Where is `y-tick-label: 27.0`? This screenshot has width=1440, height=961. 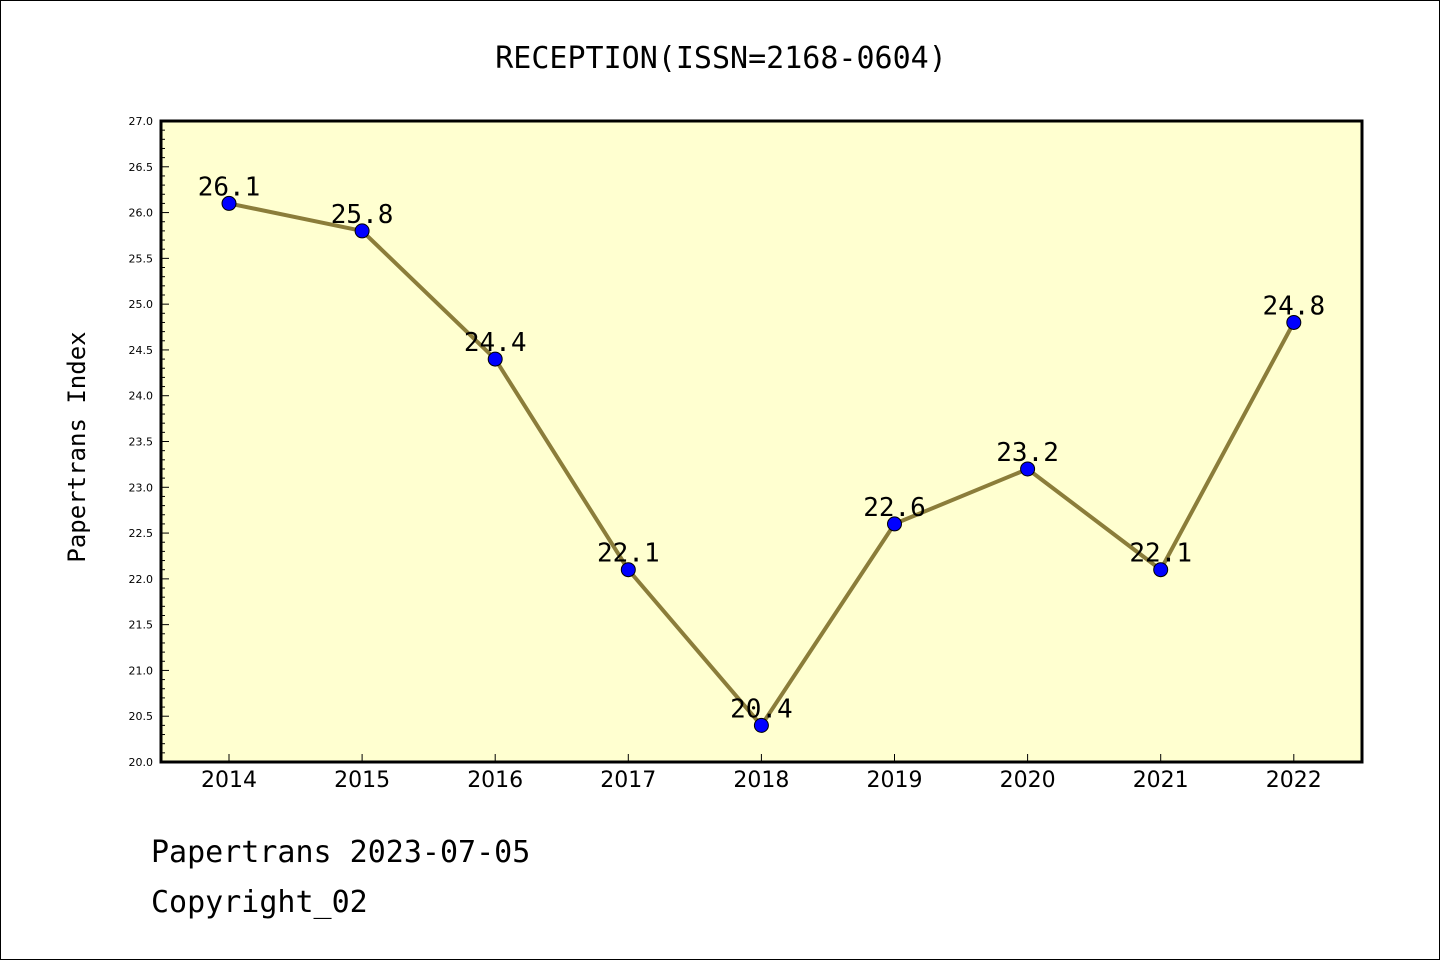
y-tick-label: 27.0 is located at coordinates (141, 121).